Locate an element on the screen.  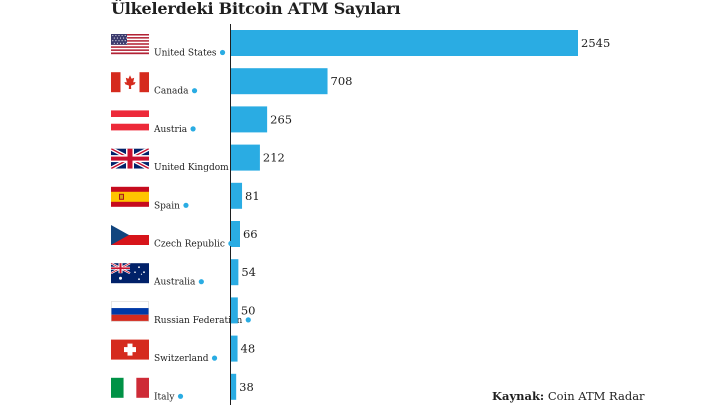
data-label: 265 is located at coordinates (281, 119).